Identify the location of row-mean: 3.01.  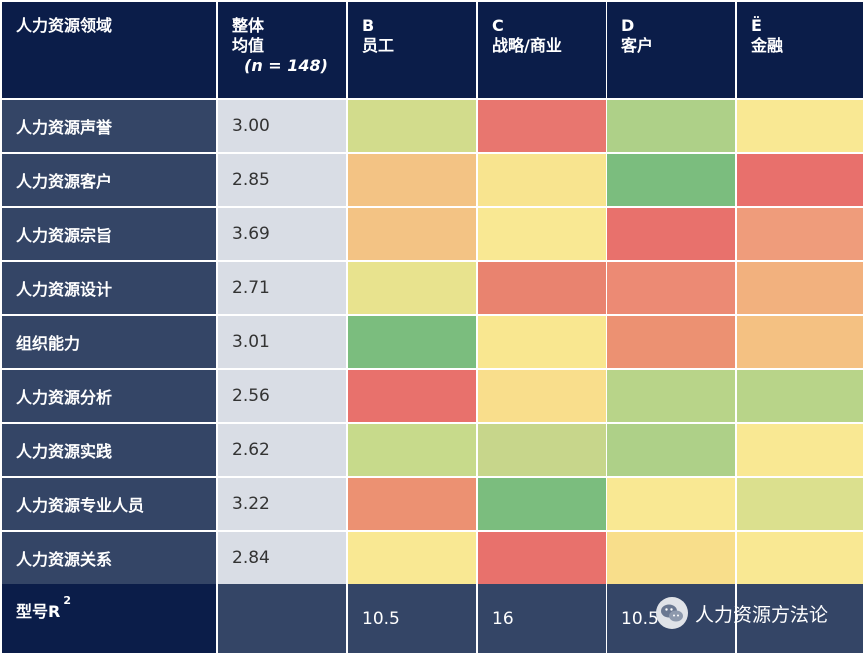
(282, 342).